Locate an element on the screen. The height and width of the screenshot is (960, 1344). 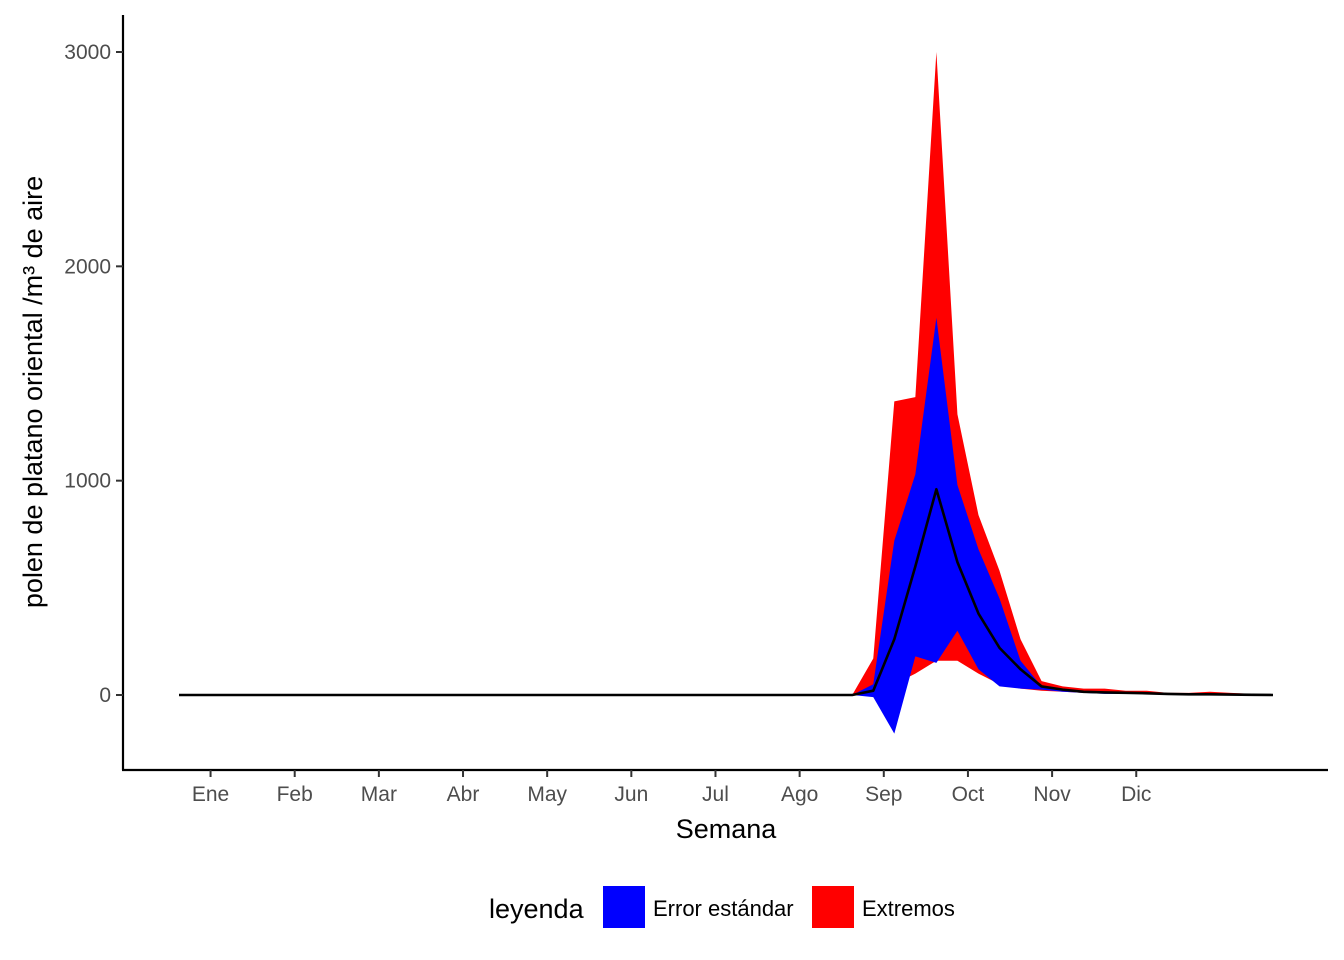
x-tick-label-jun: Jun is located at coordinates (631, 794).